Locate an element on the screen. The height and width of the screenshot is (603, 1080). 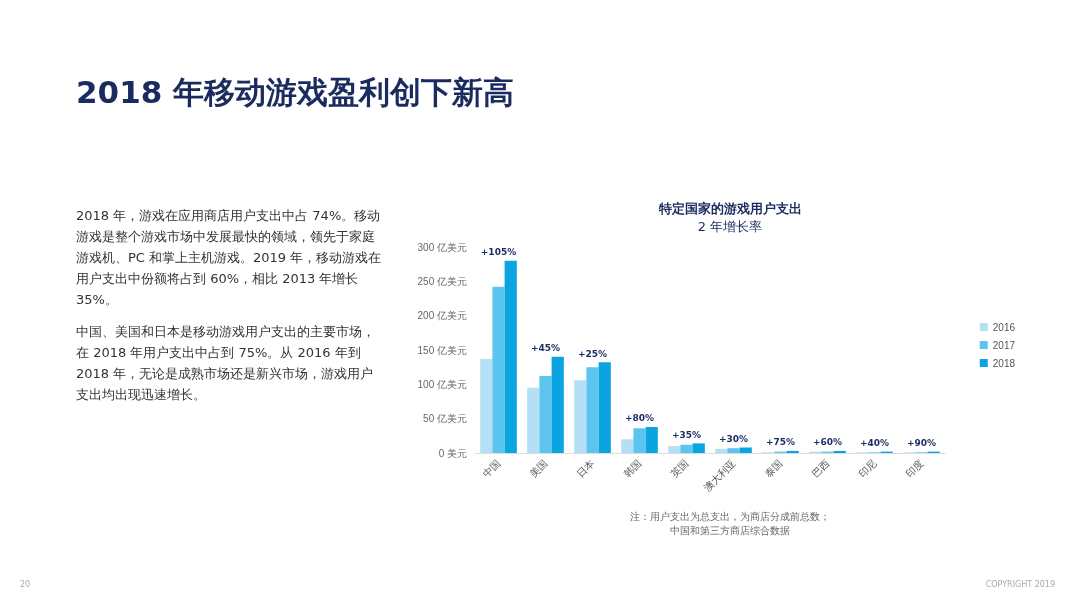
legend-label: 2016 is located at coordinates (1004, 327).